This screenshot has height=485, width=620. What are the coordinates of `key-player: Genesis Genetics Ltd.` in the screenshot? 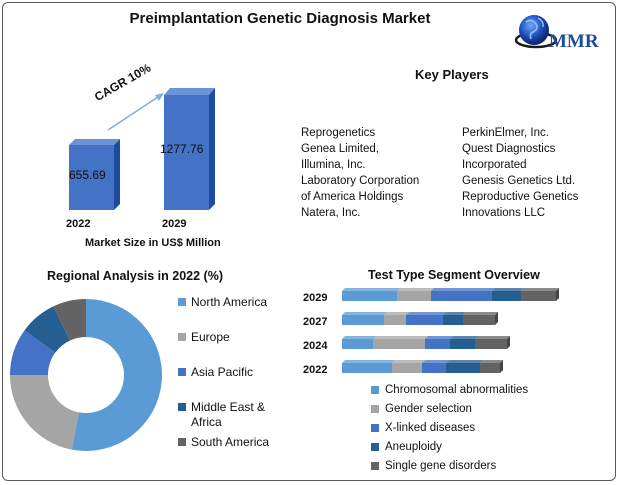 It's located at (519, 181).